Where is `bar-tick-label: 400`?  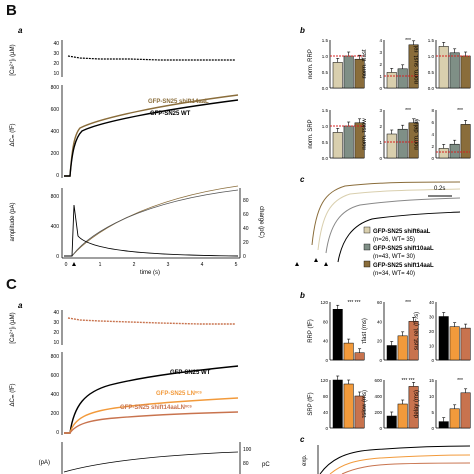 bar-tick-label: 400 is located at coordinates (378, 396).